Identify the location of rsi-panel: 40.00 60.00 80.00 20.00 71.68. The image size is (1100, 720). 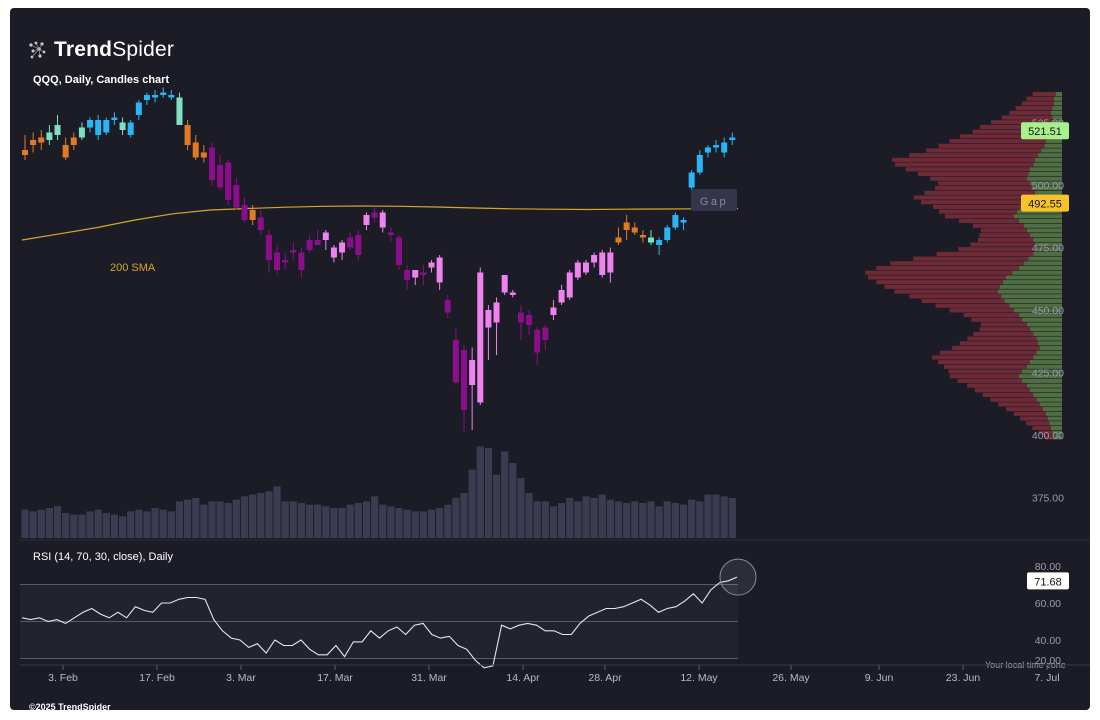
(544, 613).